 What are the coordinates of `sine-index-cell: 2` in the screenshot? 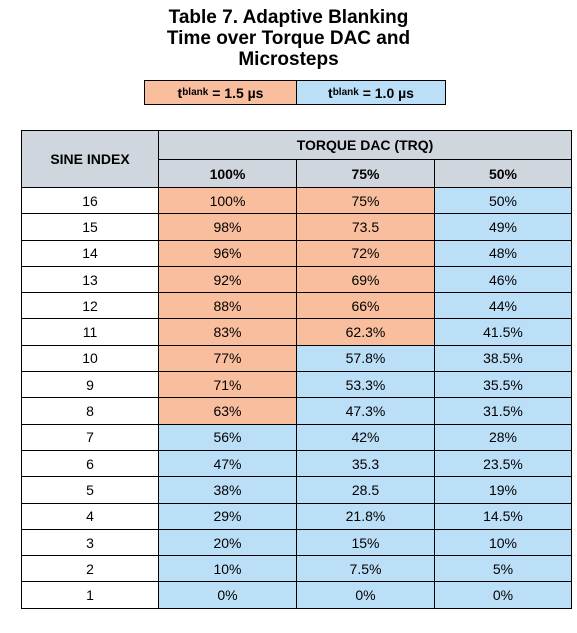 It's located at (90, 569).